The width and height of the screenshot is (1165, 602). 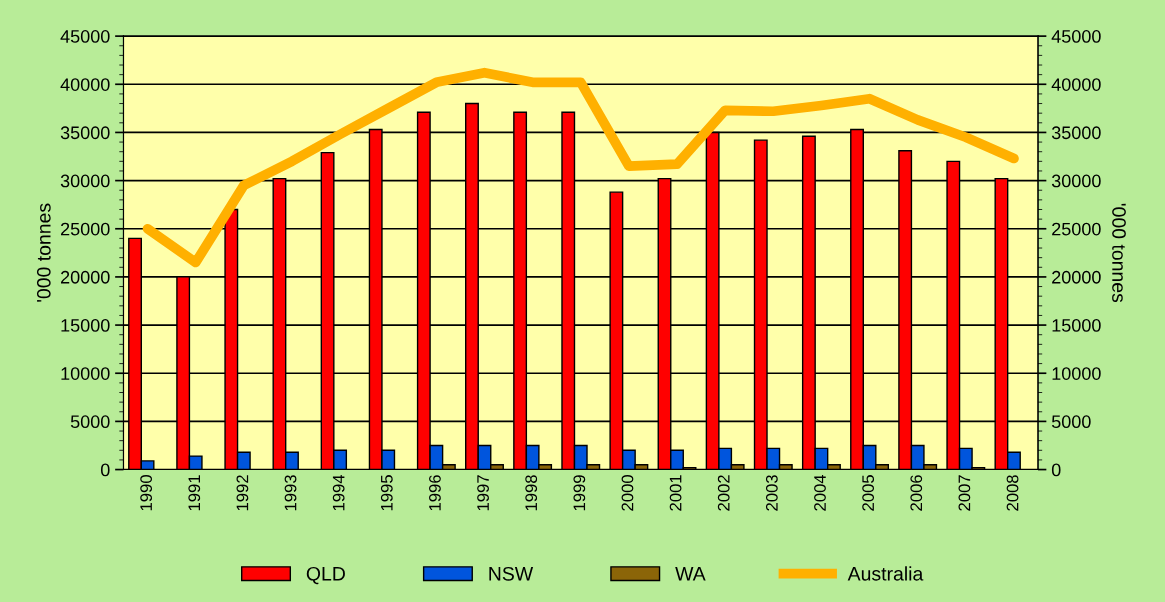 What do you see at coordinates (1119, 253) in the screenshot?
I see `y2-axis-title: '000 tonnes` at bounding box center [1119, 253].